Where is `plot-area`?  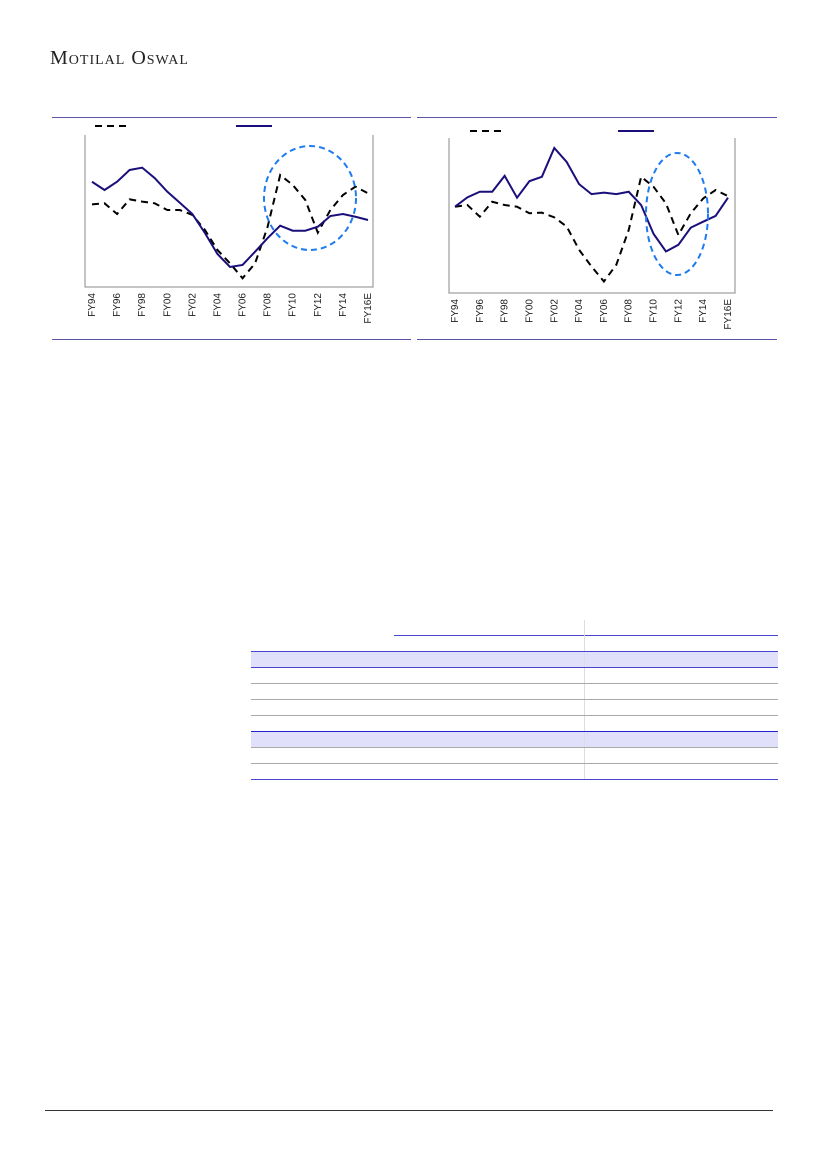
plot-area is located at coordinates (592, 215).